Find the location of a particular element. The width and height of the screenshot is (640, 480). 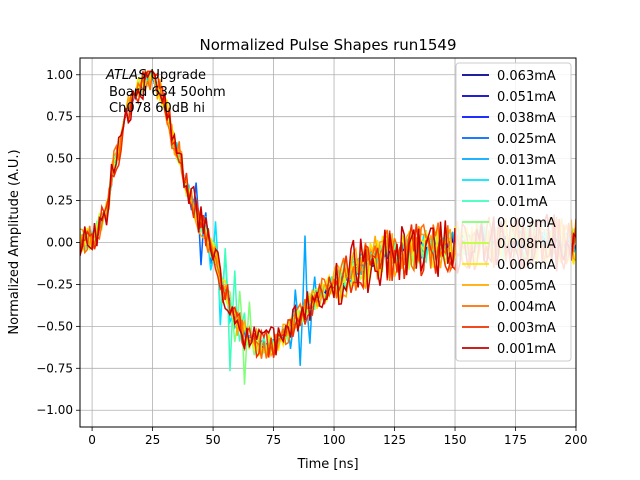

y-tick-label: −1.00 is located at coordinates (54, 410).